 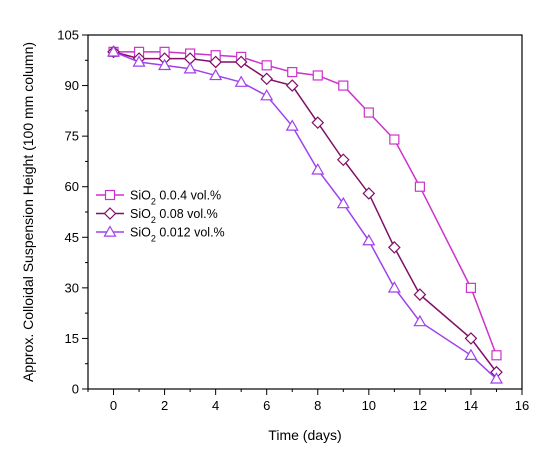 I want to click on x-tick-label: 2, so click(x=164, y=405).